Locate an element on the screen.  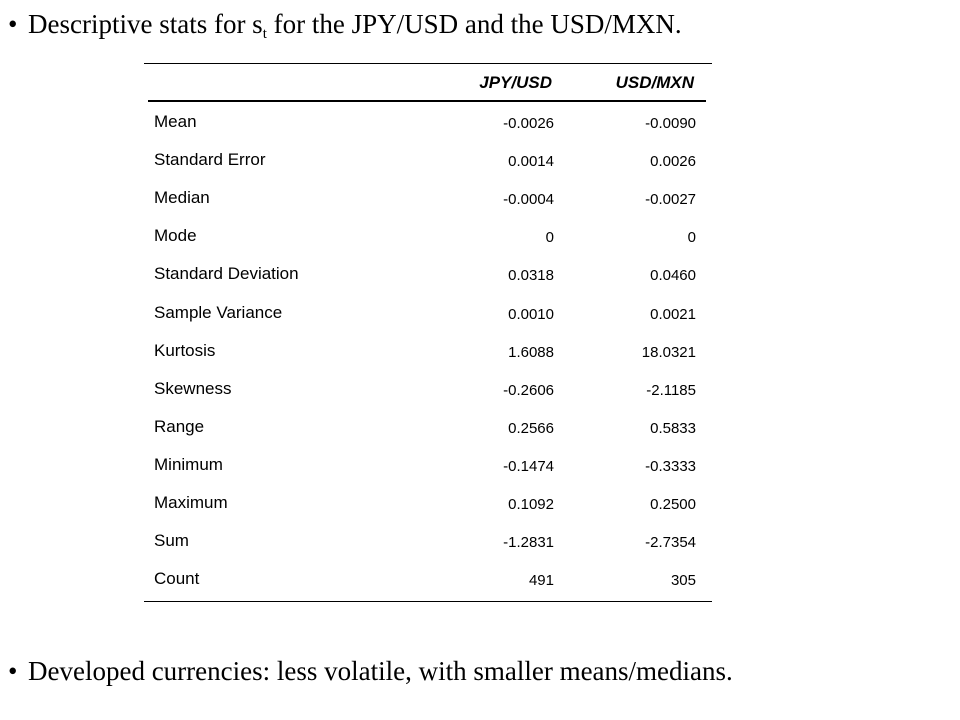
cell-usd-mxn: -0.0027 is located at coordinates (670, 200).